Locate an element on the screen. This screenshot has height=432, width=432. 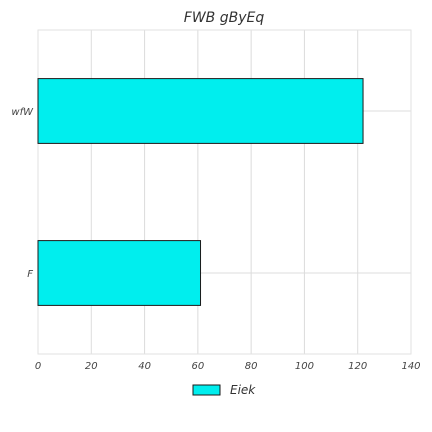
x-tick-label: 40 is located at coordinates (144, 366).